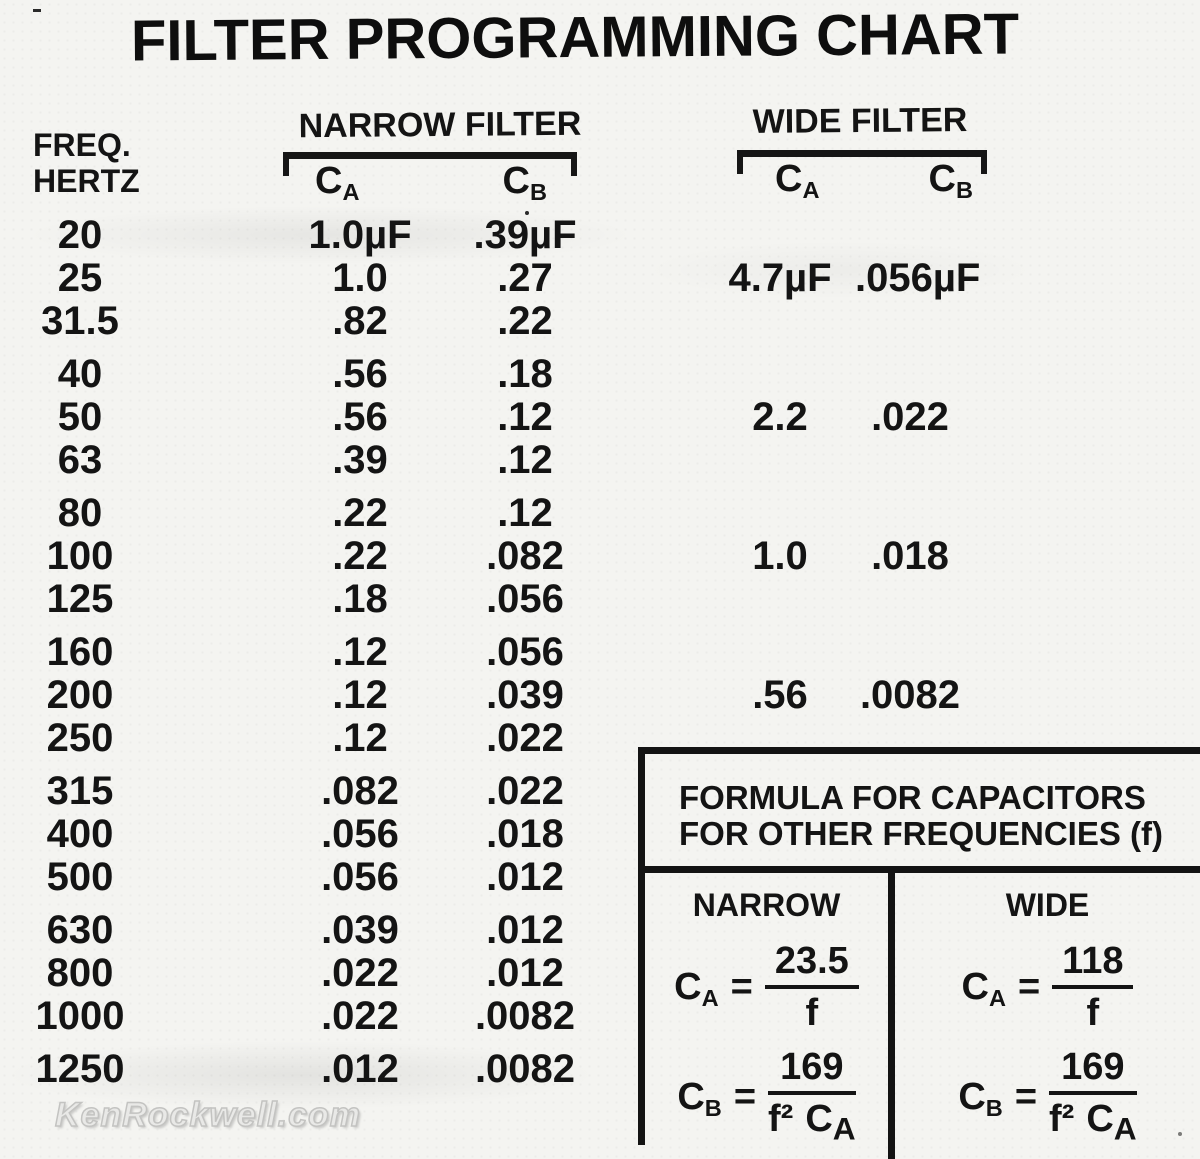 The image size is (1200, 1159). I want to click on narrow-cb-value: .18, so click(525, 374).